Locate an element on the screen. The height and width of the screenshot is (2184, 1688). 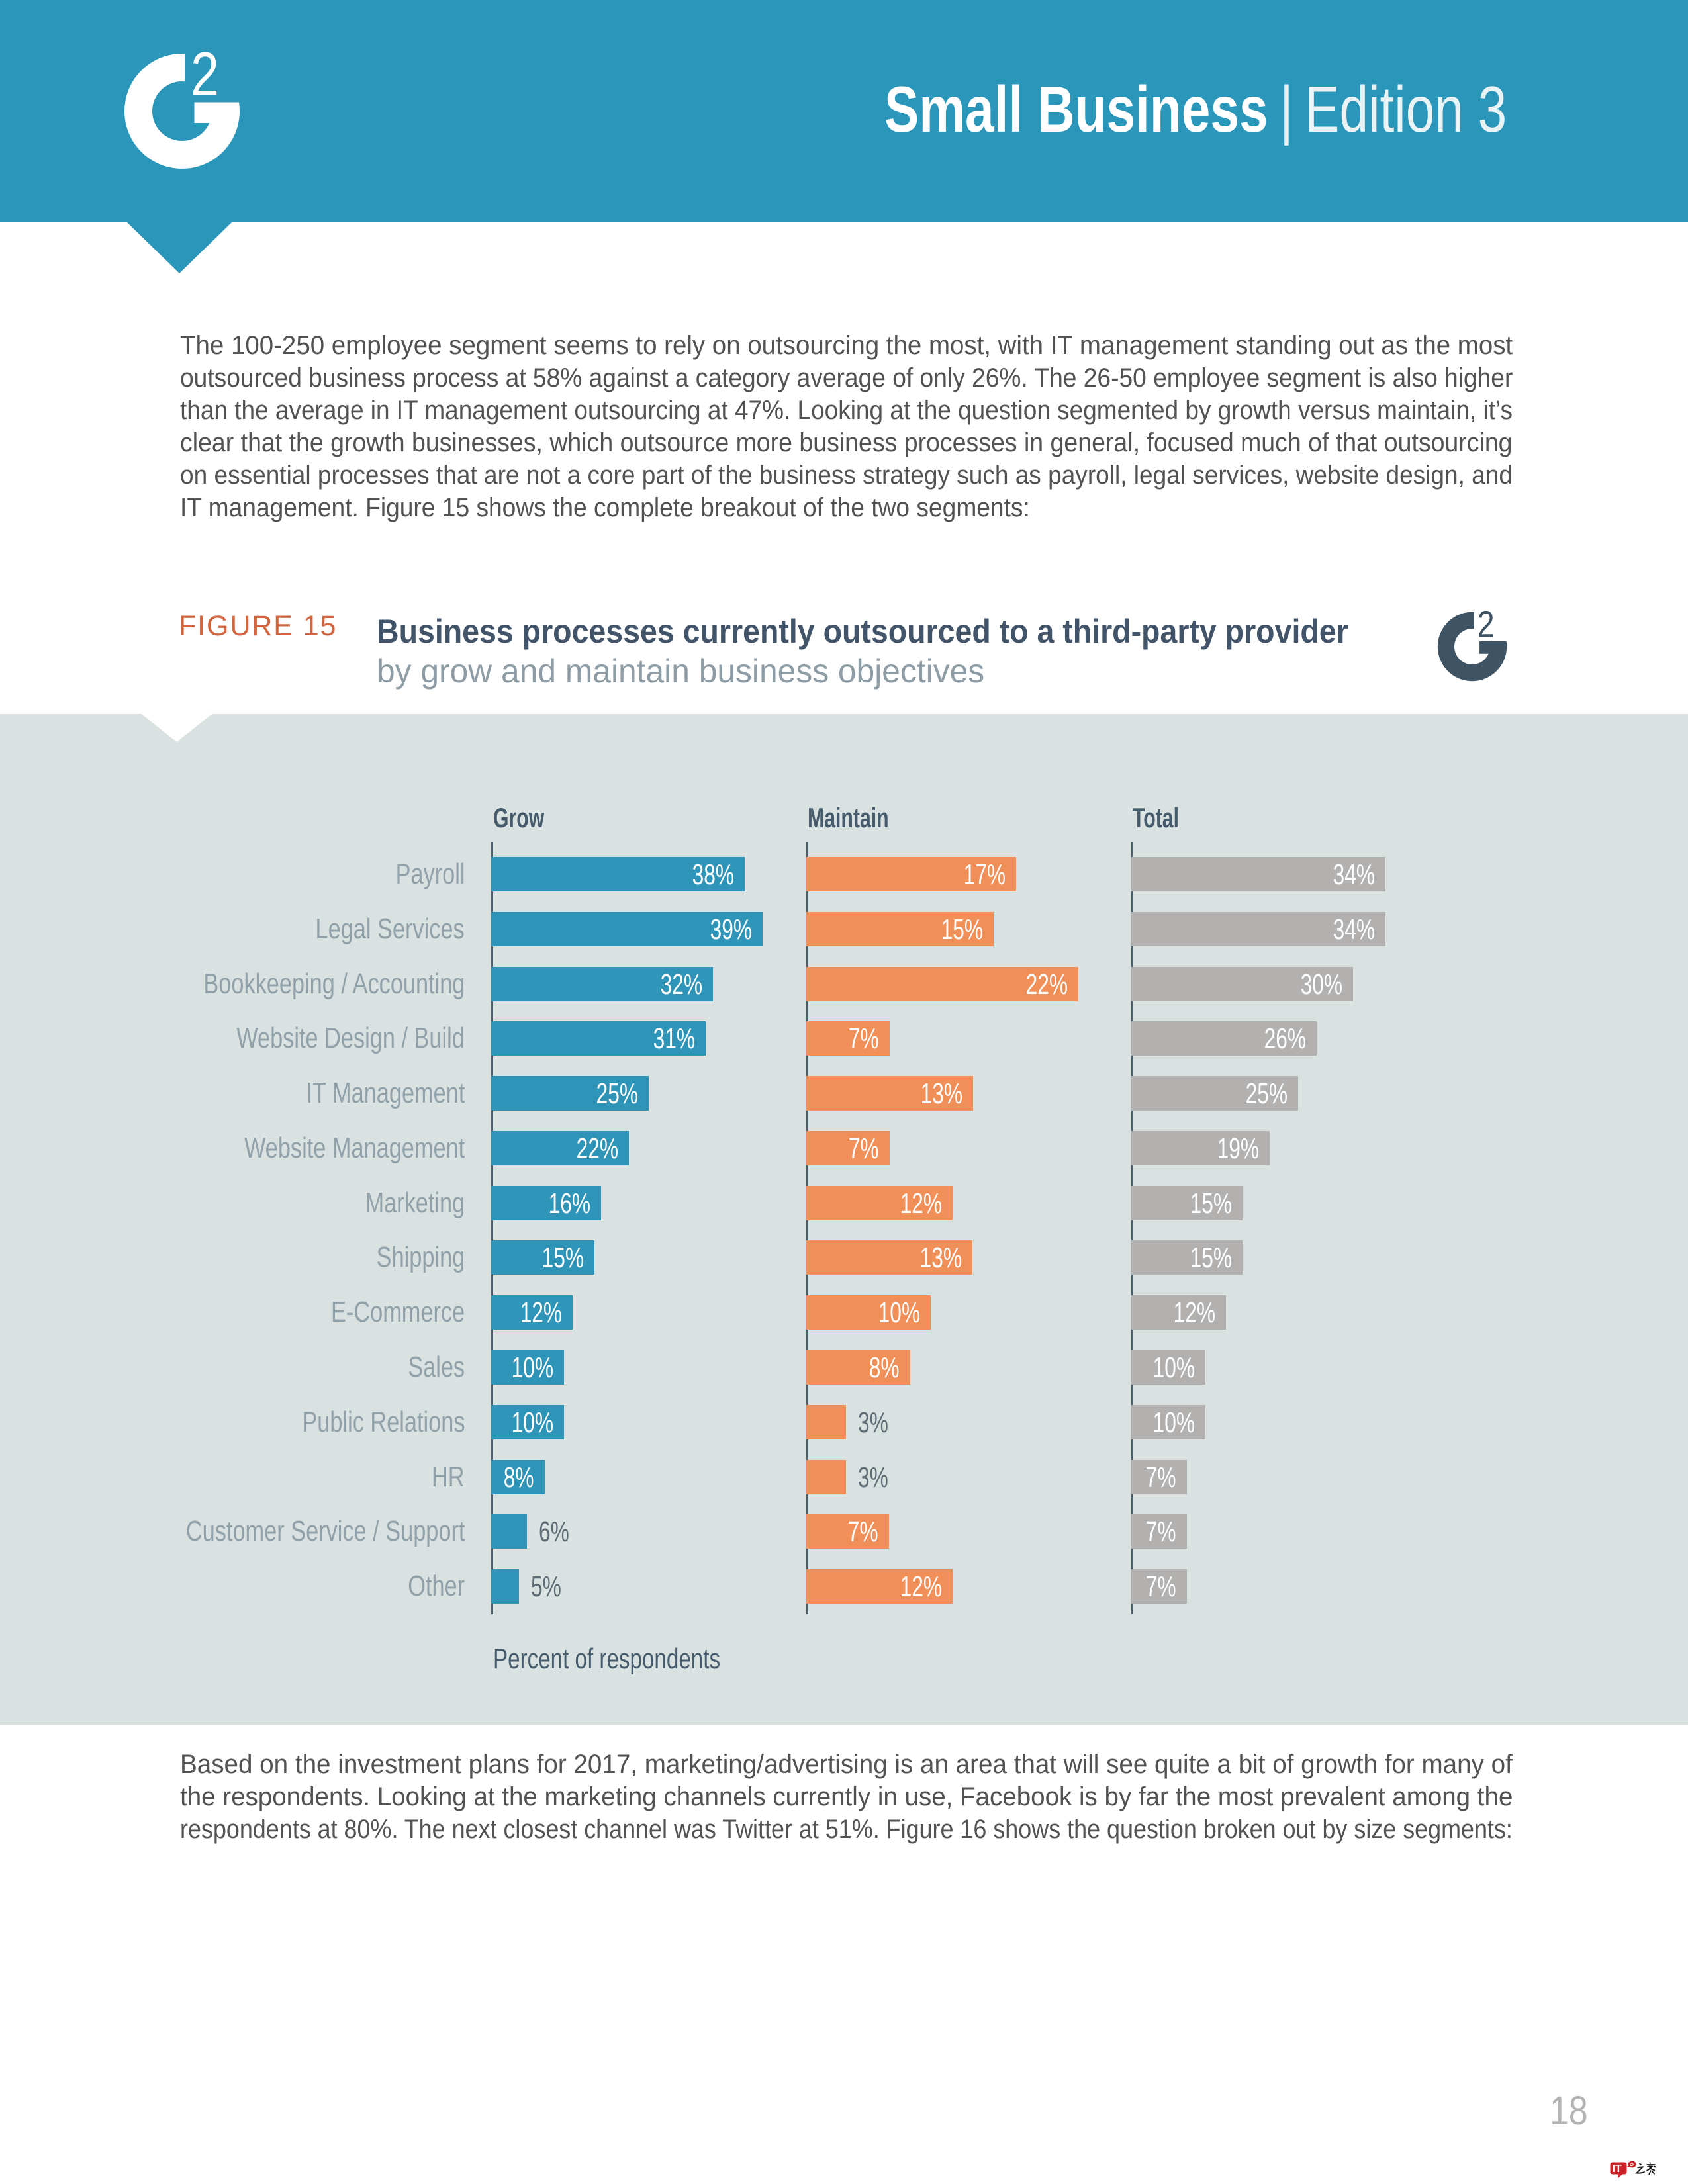
svg-text: IT is located at coordinates (1617, 2169).